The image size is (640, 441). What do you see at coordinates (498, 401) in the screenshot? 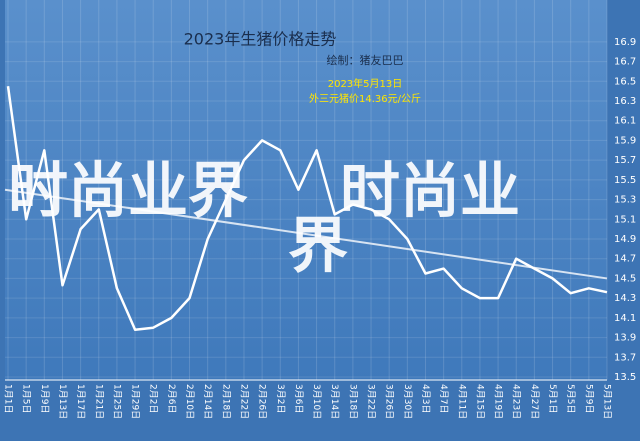
I see `x-tick-label: 4月19日` at bounding box center [498, 401].